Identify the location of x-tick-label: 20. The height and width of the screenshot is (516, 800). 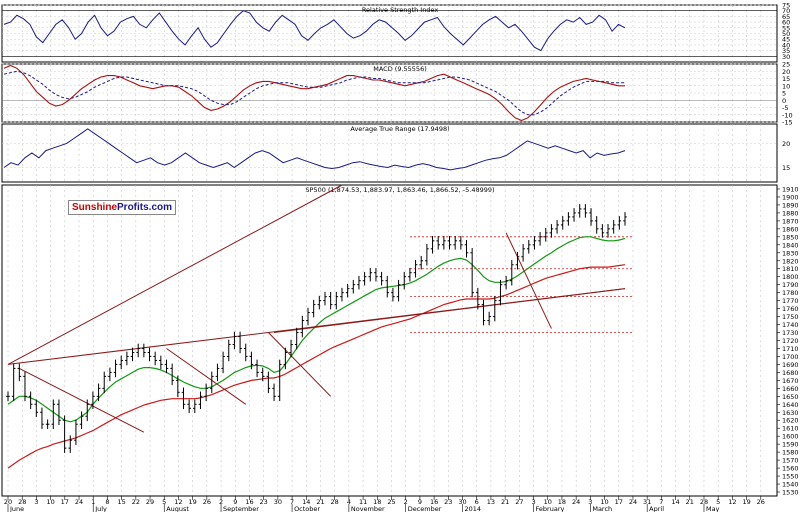
(8, 502).